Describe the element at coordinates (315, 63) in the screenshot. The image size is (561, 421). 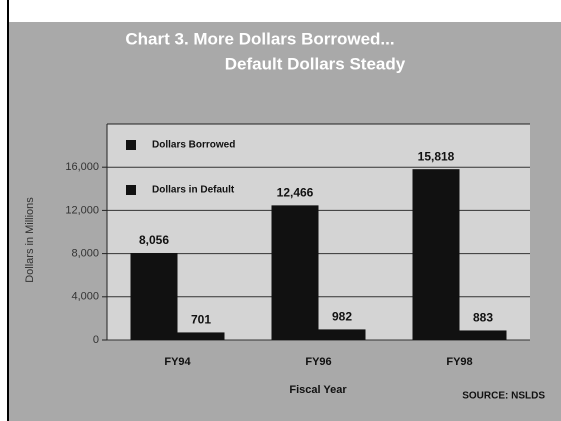
I see `chart-subtitle: Default Dollars Steady` at that location.